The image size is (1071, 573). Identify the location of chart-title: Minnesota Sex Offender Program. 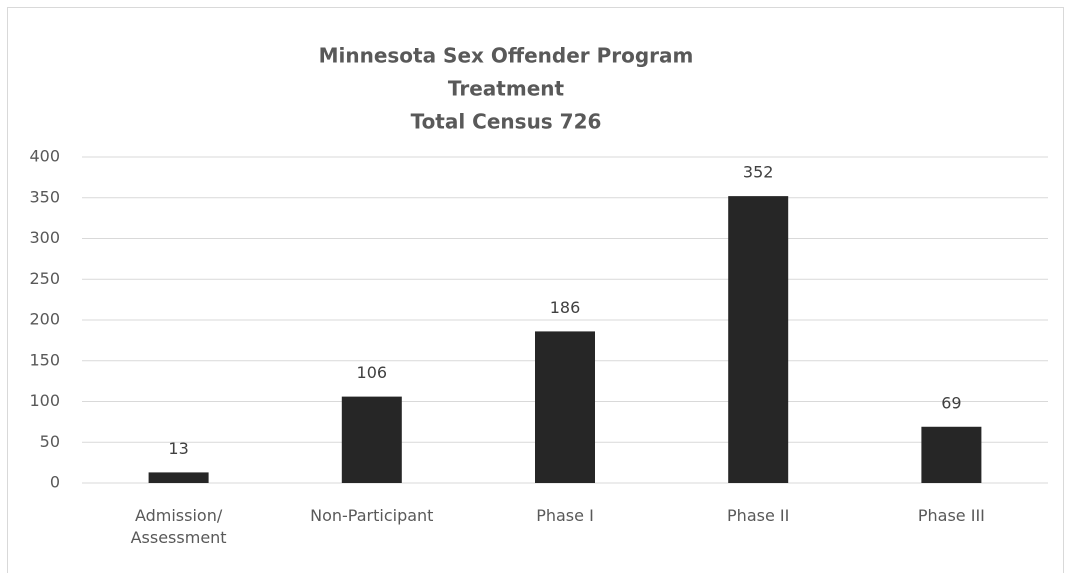
(506, 56).